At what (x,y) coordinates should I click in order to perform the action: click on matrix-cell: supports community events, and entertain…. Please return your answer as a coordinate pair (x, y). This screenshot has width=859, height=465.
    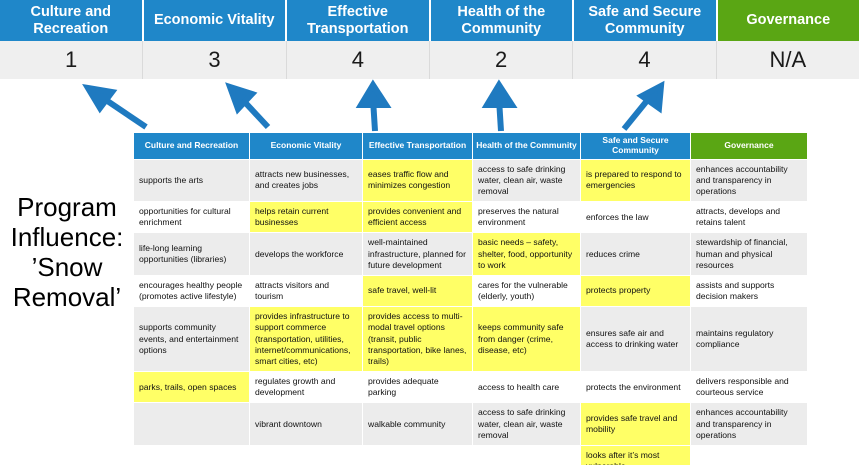
    Looking at the image, I should click on (191, 339).